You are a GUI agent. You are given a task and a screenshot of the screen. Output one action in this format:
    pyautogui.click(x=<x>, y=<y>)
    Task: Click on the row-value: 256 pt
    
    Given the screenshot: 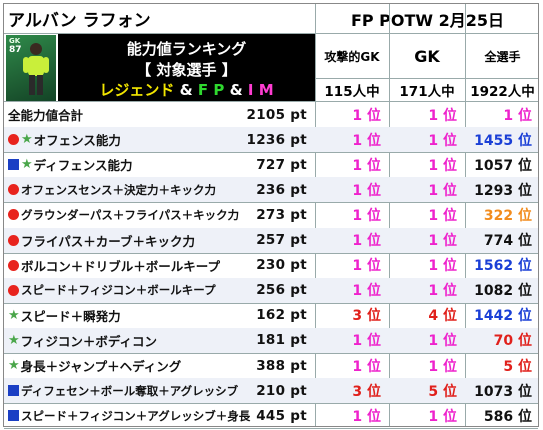 What is the action you would take?
    pyautogui.click(x=281, y=290)
    